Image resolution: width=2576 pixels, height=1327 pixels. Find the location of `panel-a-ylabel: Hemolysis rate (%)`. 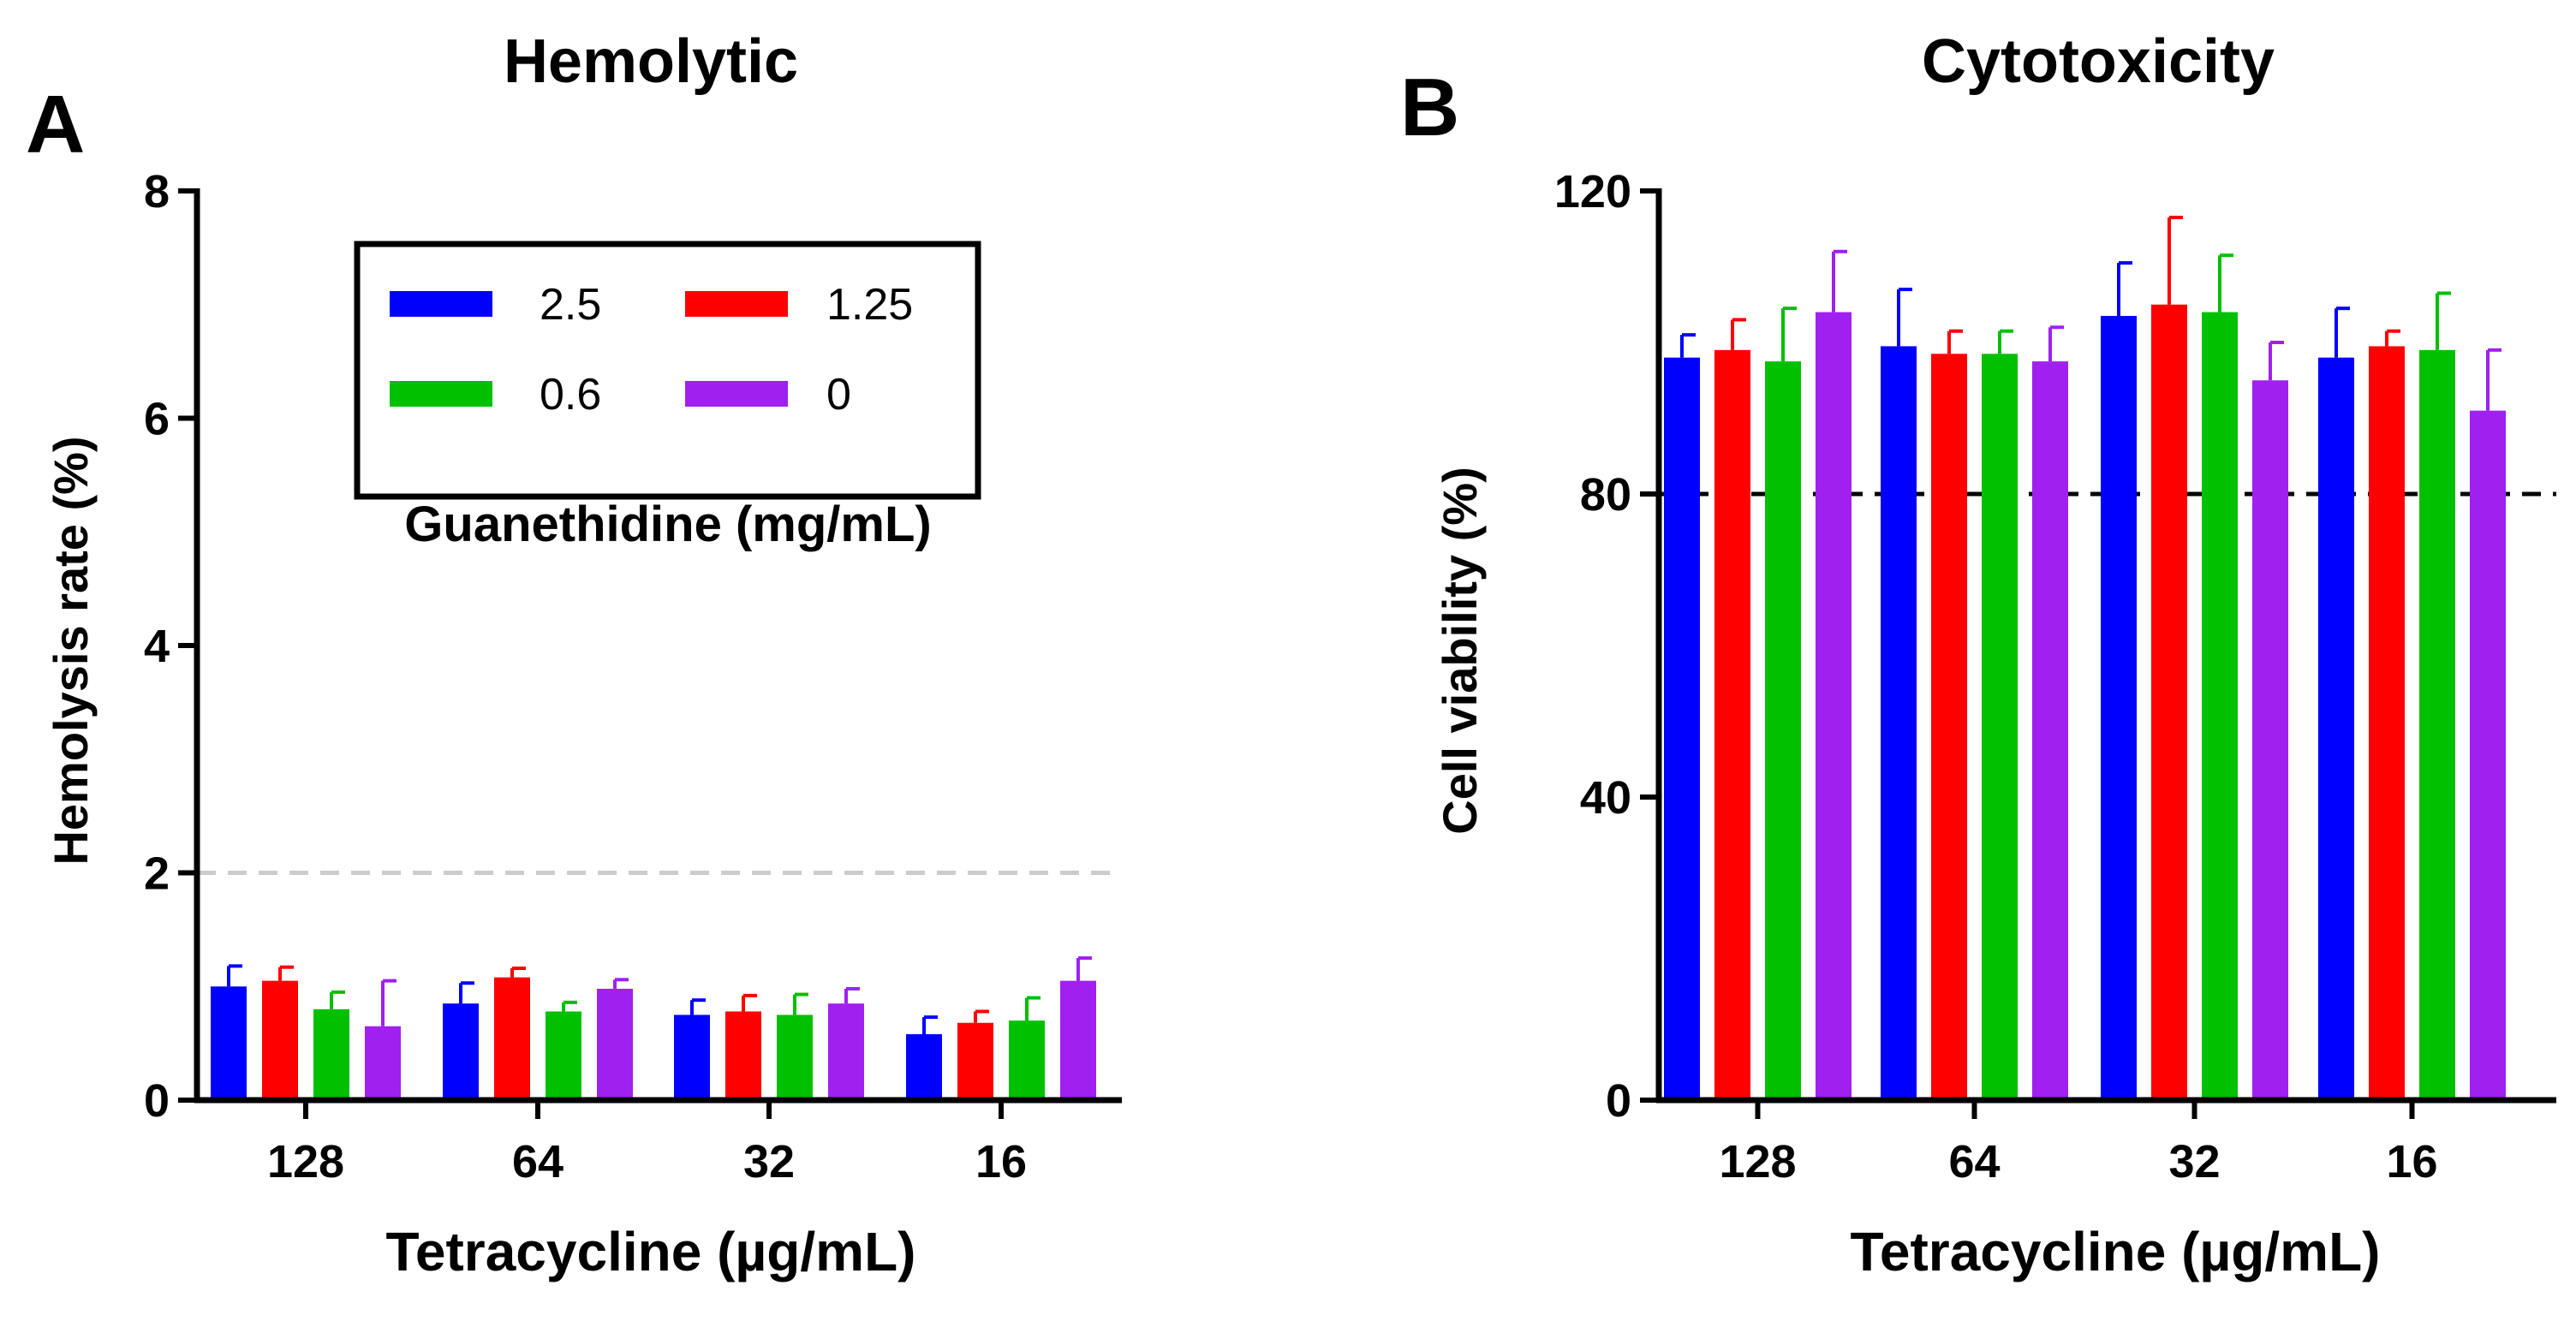

panel-a-ylabel: Hemolysis rate (%) is located at coordinates (71, 650).